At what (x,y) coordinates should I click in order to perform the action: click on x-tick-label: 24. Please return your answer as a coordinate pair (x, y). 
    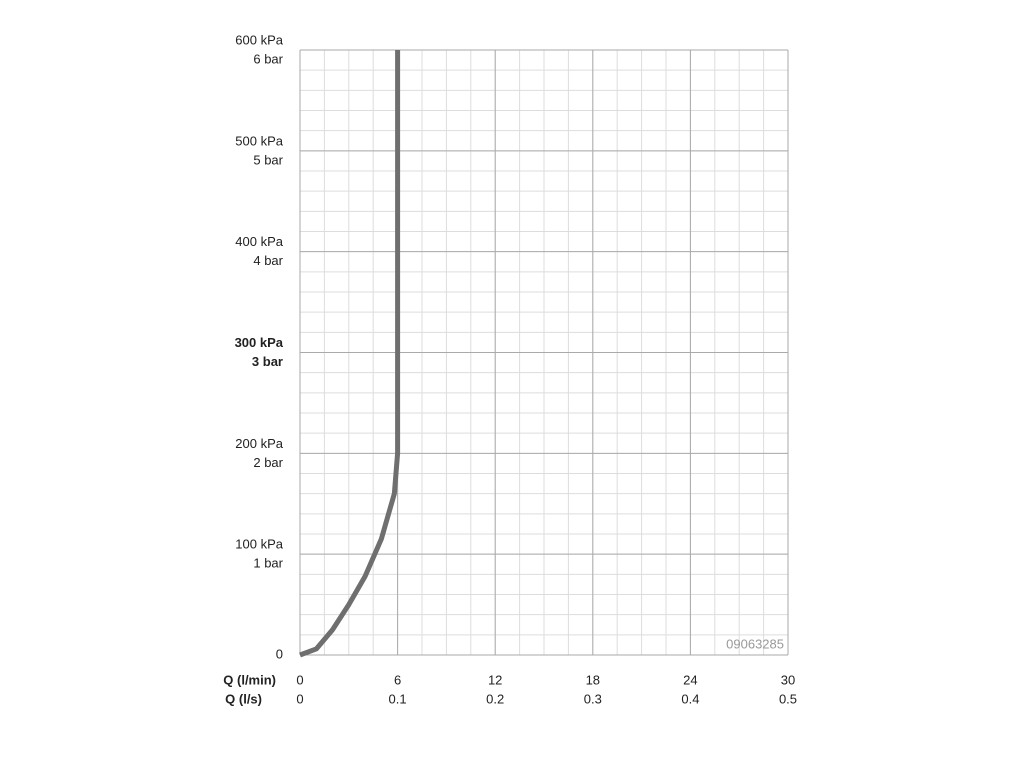
    Looking at the image, I should click on (690, 679).